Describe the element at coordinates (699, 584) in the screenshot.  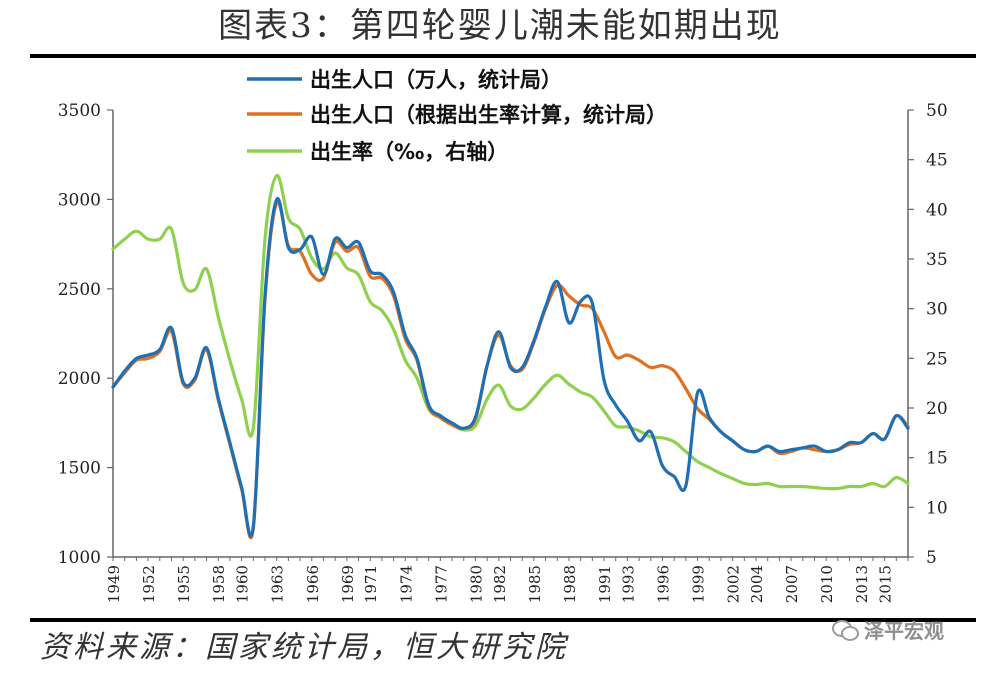
I see `x-tick-label: 1999` at that location.